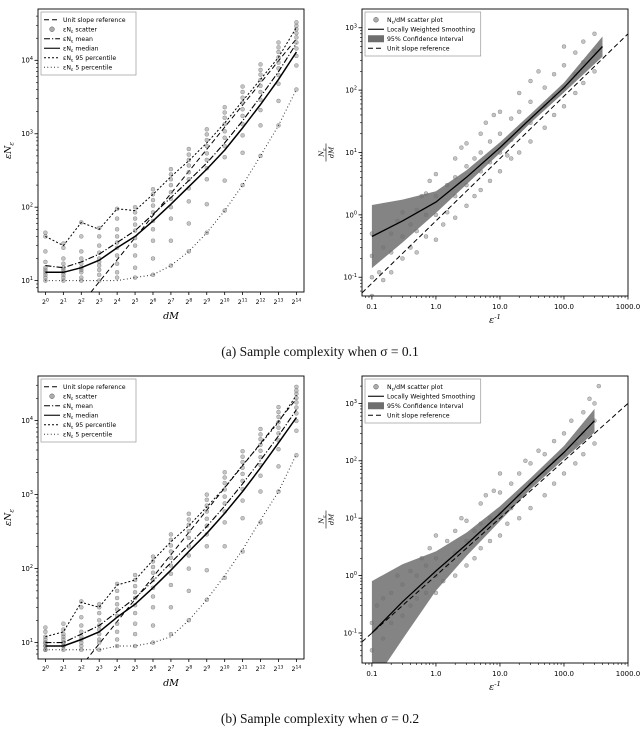 The width and height of the screenshot is (640, 756). Describe the element at coordinates (27, 568) in the screenshot. I see `svg-text: 10²` at that location.